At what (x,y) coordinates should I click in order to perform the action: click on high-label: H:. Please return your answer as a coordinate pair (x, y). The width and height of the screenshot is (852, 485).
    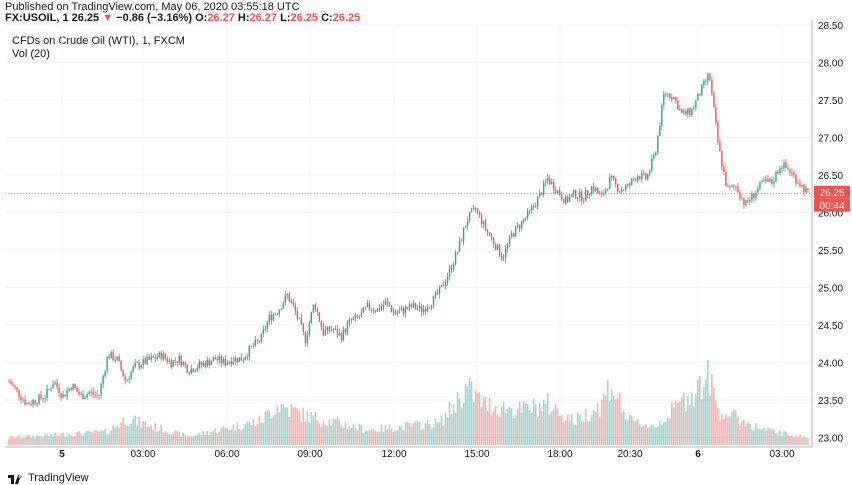
    Looking at the image, I should click on (243, 18).